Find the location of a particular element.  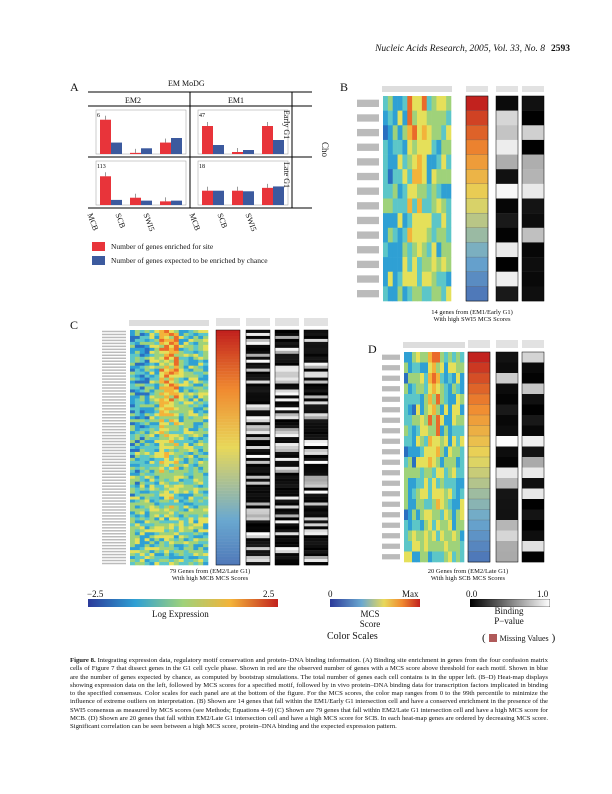

column-frame is located at coordinates (477, 198).